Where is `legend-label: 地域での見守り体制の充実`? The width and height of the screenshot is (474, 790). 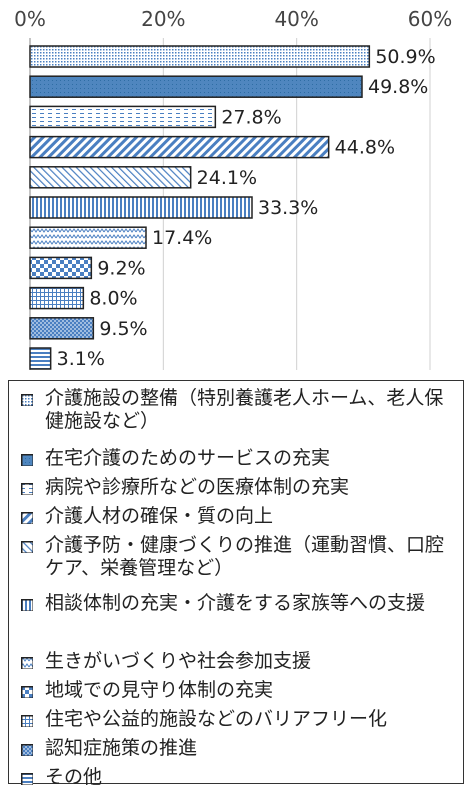 legend-label: 地域での見守り体制の充実 is located at coordinates (159, 690).